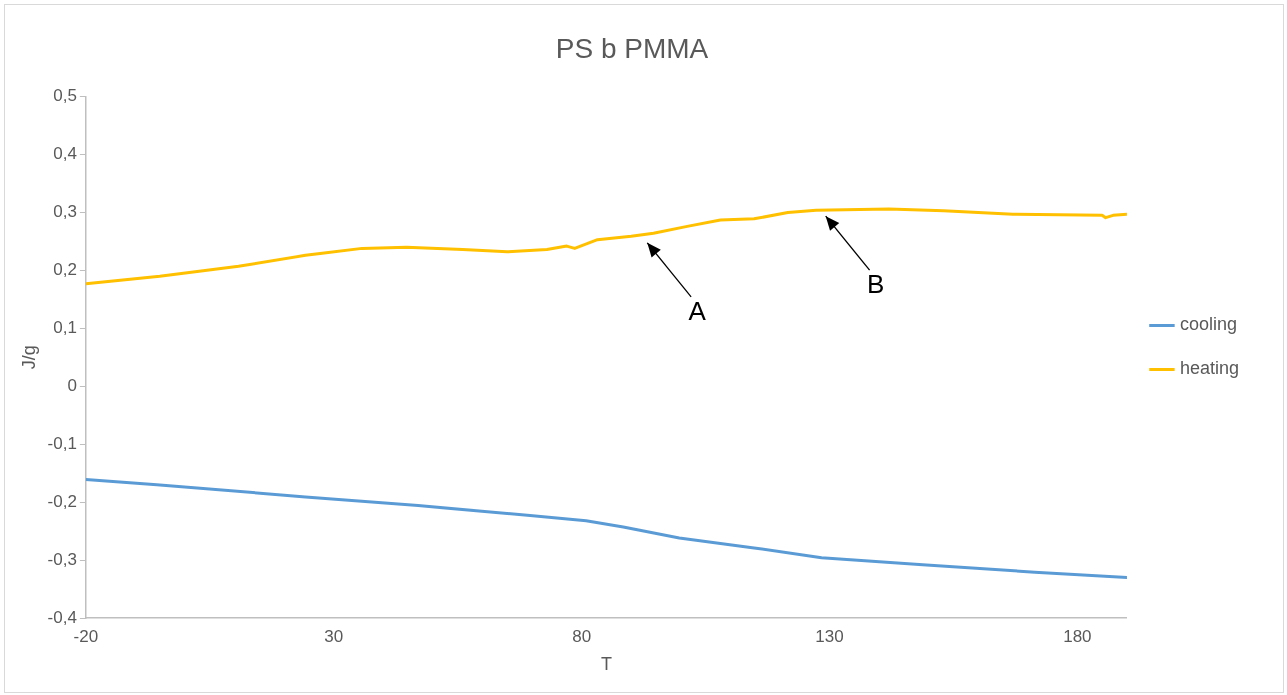 The height and width of the screenshot is (695, 1287). What do you see at coordinates (1209, 368) in the screenshot?
I see `legend-label: heating` at bounding box center [1209, 368].